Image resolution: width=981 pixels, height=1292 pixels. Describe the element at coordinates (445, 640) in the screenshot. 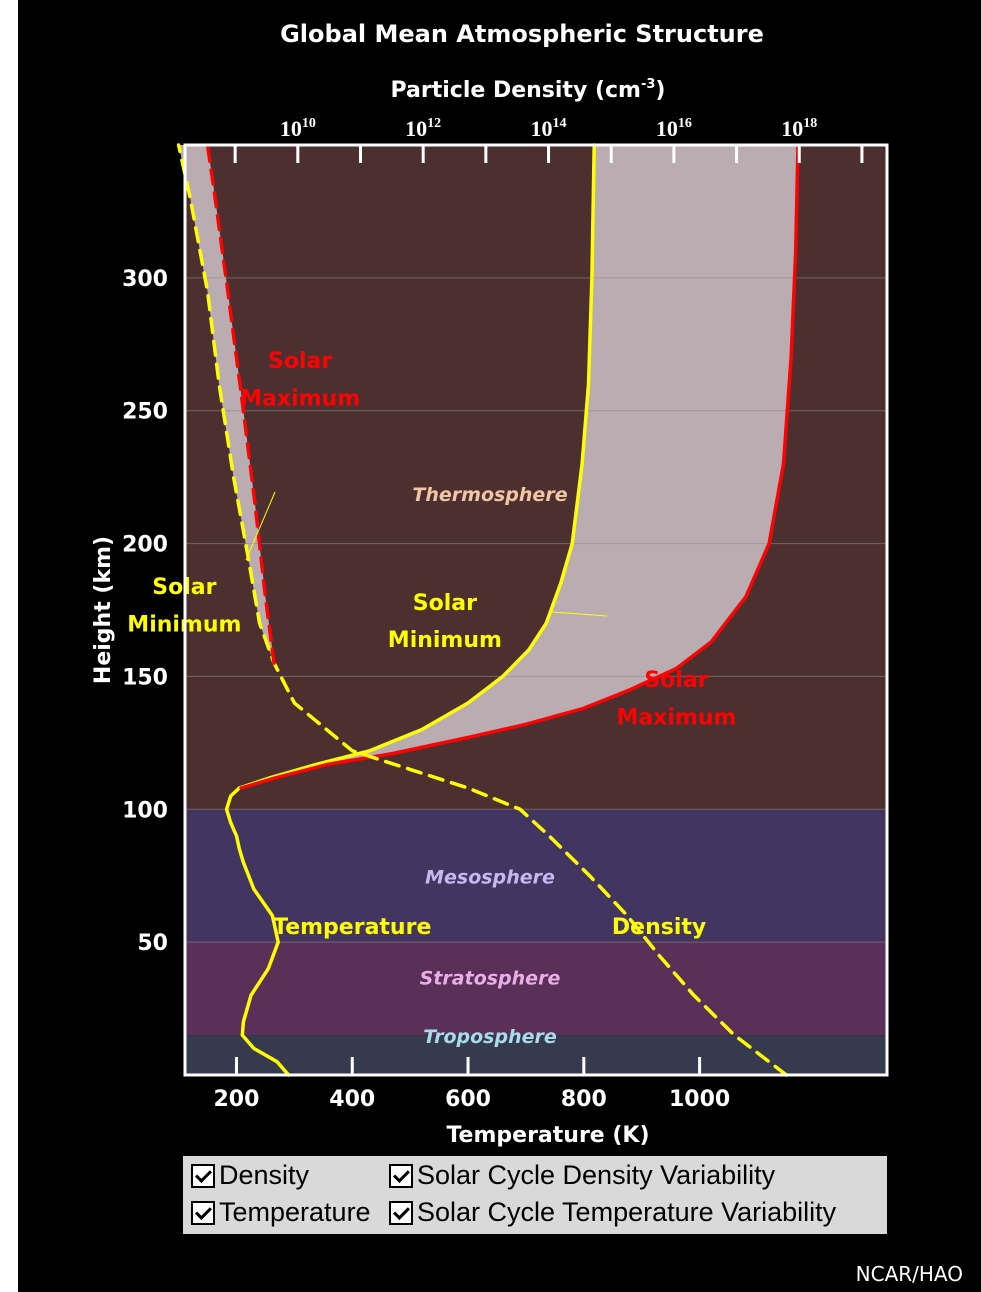

I see `annotation-minimum: Minimum` at that location.